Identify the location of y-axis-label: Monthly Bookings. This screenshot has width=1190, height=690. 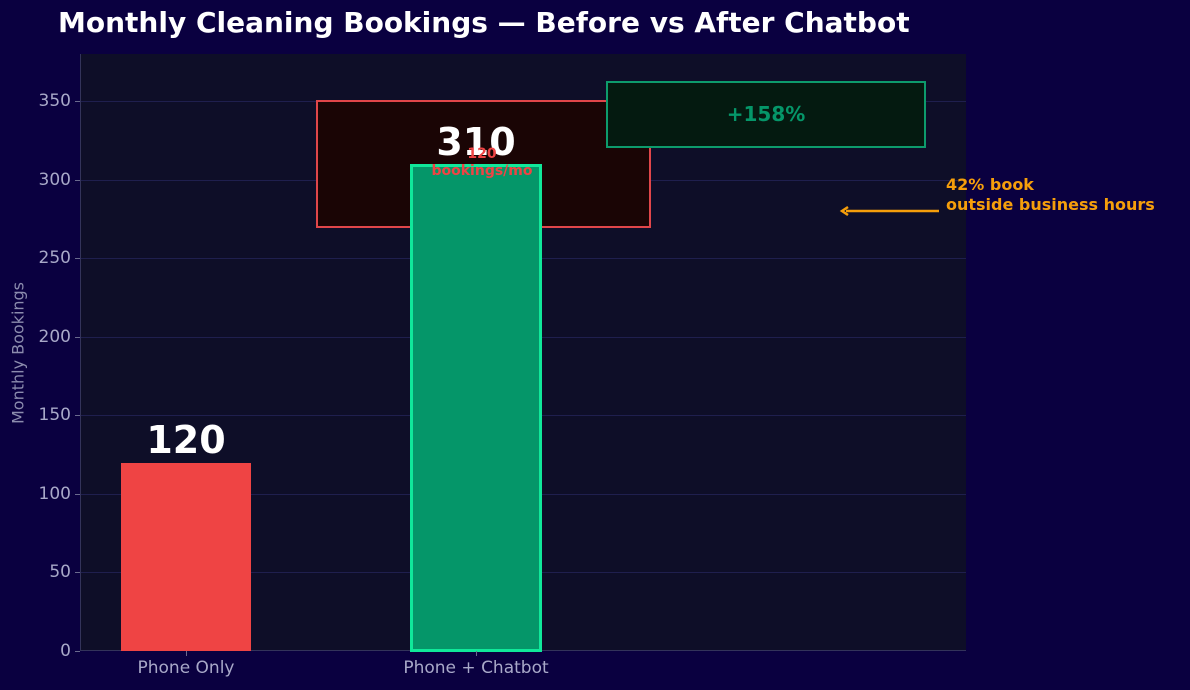
(18, 353).